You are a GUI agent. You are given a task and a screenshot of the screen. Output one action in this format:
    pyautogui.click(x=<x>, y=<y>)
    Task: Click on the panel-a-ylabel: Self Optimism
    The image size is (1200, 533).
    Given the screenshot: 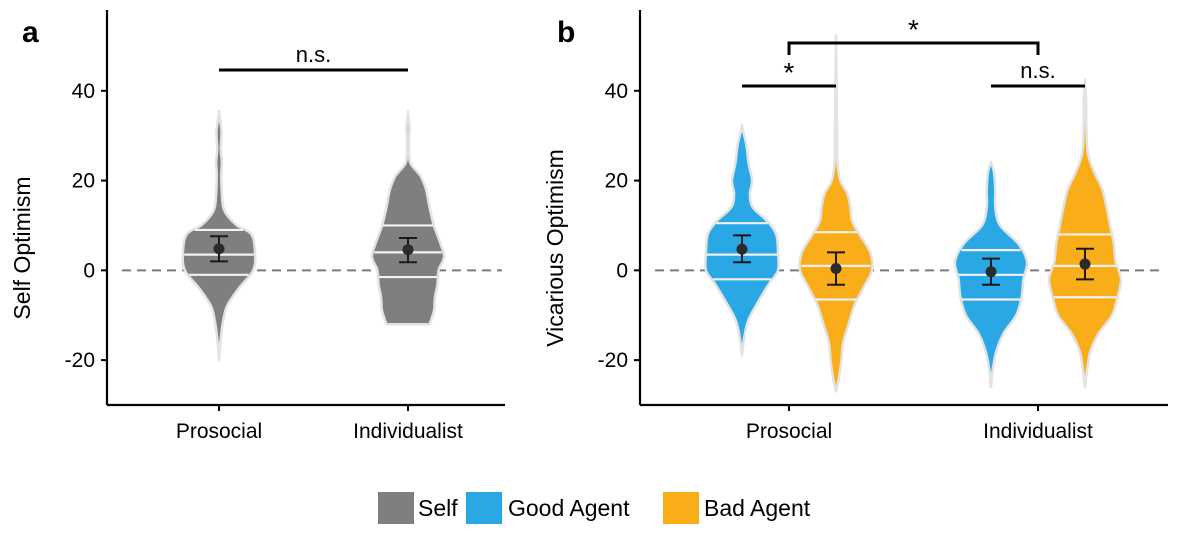 What is the action you would take?
    pyautogui.click(x=22, y=247)
    